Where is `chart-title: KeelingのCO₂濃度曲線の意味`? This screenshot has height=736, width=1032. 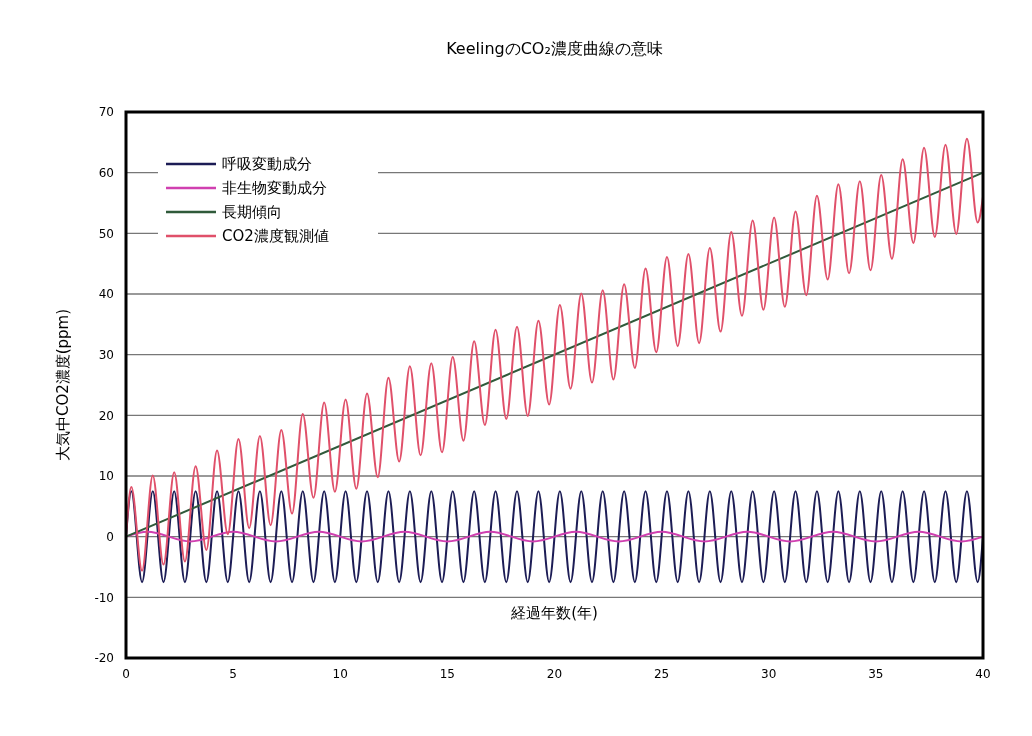
chart-title: KeelingのCO₂濃度曲線の意味 is located at coordinates (554, 48).